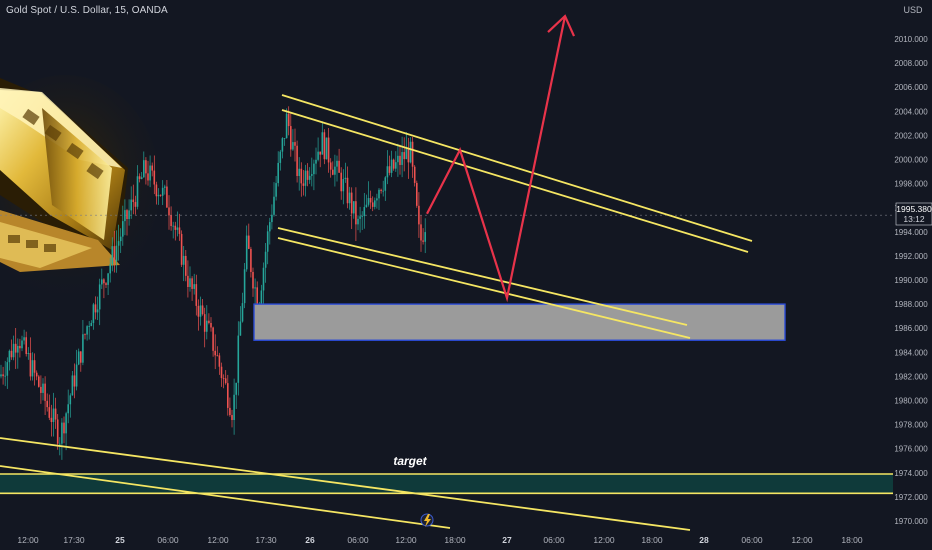 The height and width of the screenshot is (550, 932). What do you see at coordinates (911, 184) in the screenshot?
I see `price-tick-label: 1998.000` at bounding box center [911, 184].